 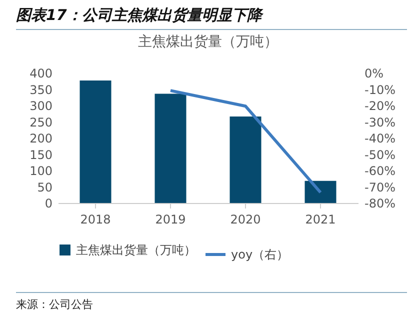 I want to click on y-tick-label: 150, so click(x=41, y=155).